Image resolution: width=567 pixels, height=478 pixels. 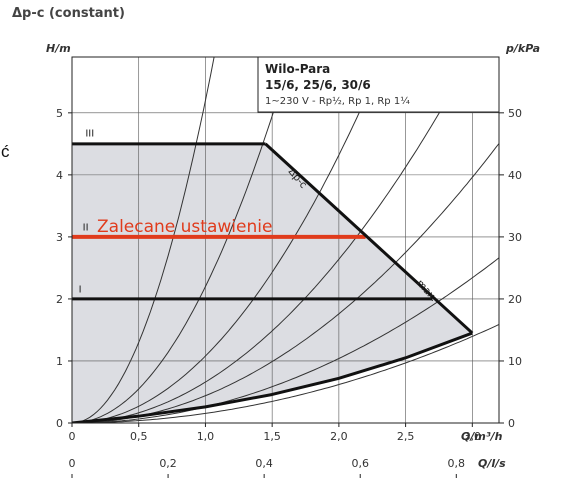 What do you see at coordinates (5, 151) in the screenshot?
I see `side-text-fragment: ć` at bounding box center [5, 151].